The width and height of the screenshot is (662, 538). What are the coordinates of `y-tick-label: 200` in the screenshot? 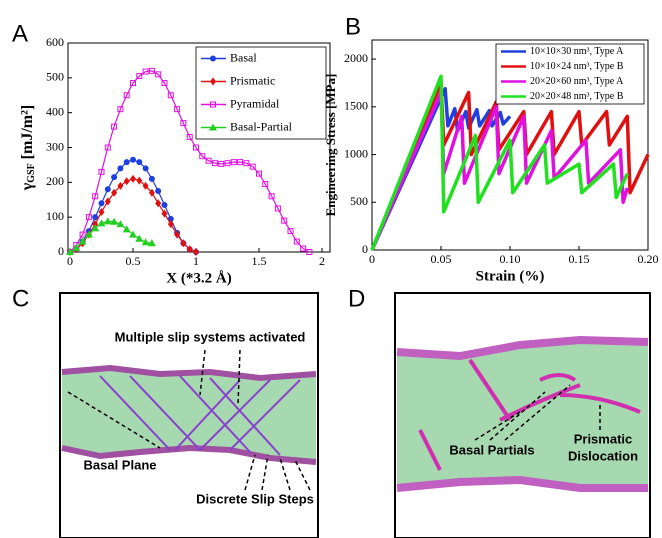 It's located at (55, 181).